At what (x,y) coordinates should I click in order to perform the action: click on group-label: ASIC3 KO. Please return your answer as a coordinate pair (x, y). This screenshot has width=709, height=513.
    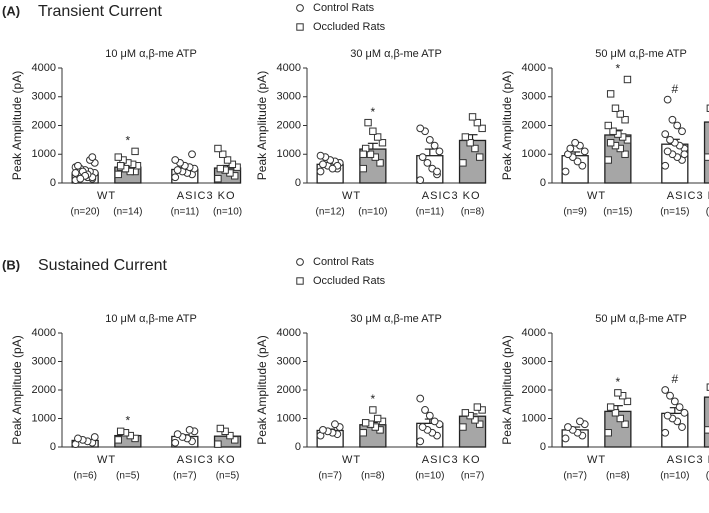
    Looking at the image, I should click on (451, 196).